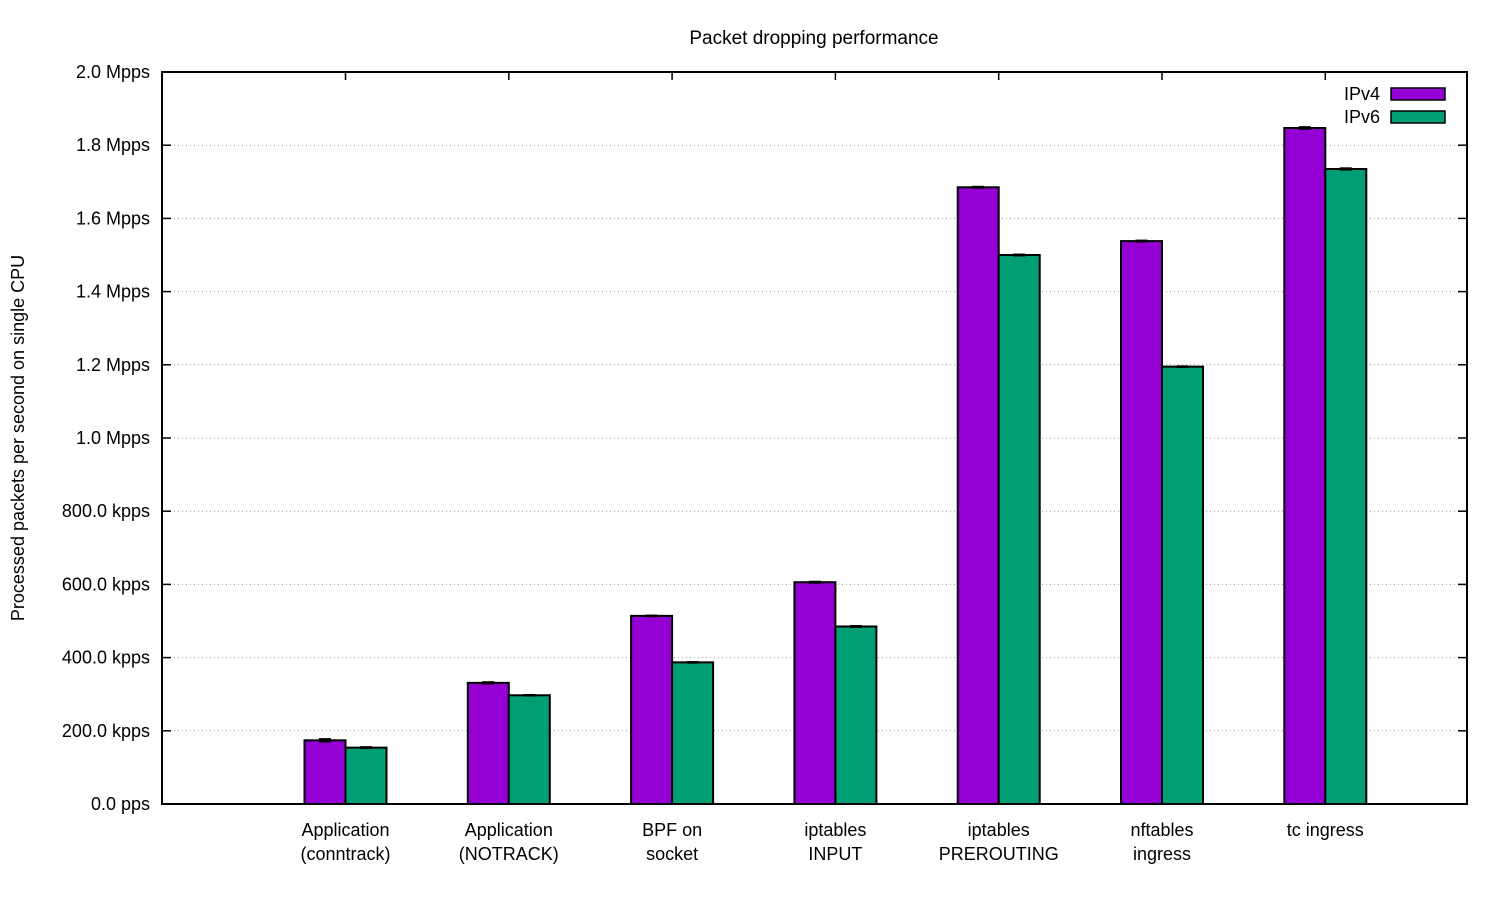 This screenshot has height=900, width=1500. I want to click on x-tick-label: (conntrack), so click(345, 854).